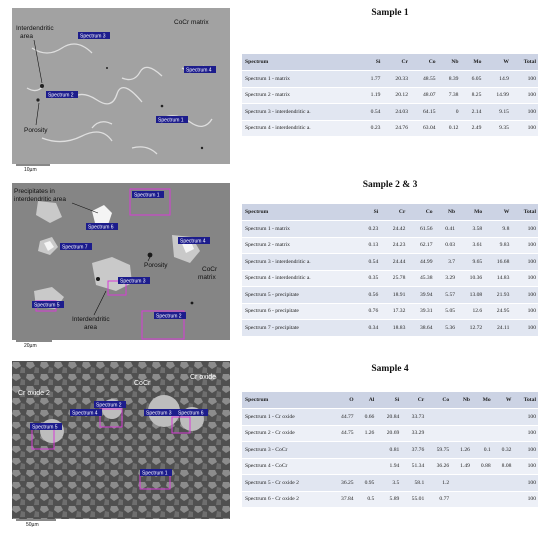  I want to click on annotation-area: area, so click(26, 36).